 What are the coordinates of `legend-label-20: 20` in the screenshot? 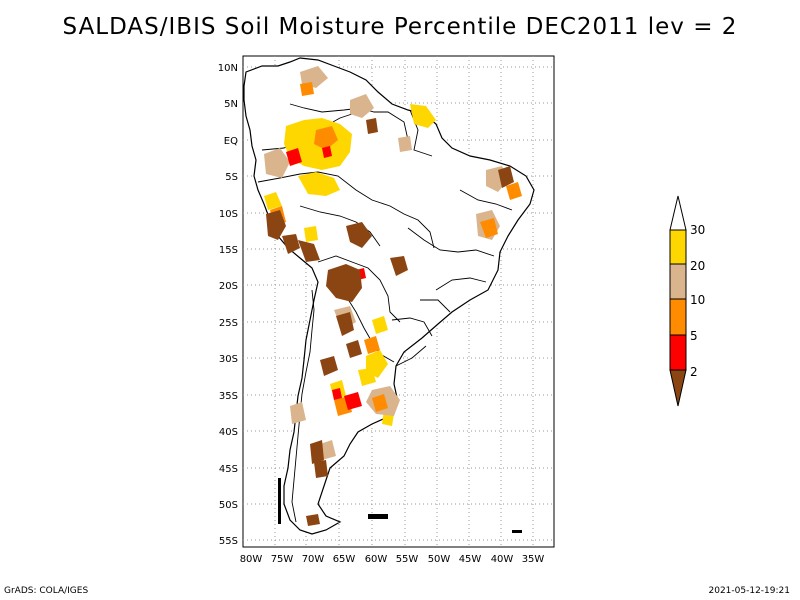 It's located at (697, 266).